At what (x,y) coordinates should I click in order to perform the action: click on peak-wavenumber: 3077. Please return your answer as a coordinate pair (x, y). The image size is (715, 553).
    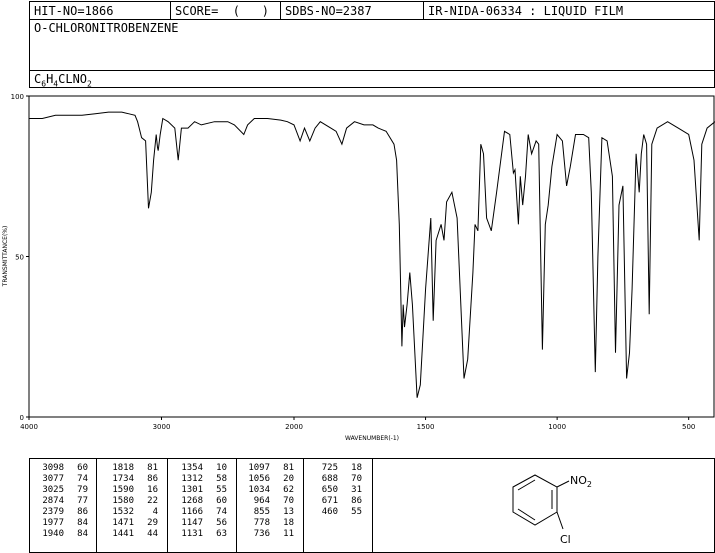
    Looking at the image, I should click on (53, 479).